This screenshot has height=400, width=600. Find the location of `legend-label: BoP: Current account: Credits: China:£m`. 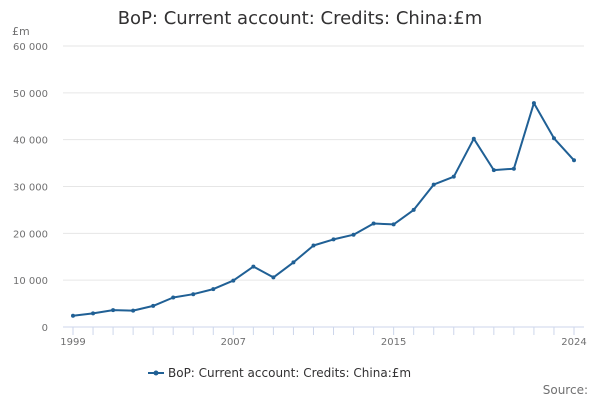

legend-label: BoP: Current account: Credits: China:£m is located at coordinates (289, 373).